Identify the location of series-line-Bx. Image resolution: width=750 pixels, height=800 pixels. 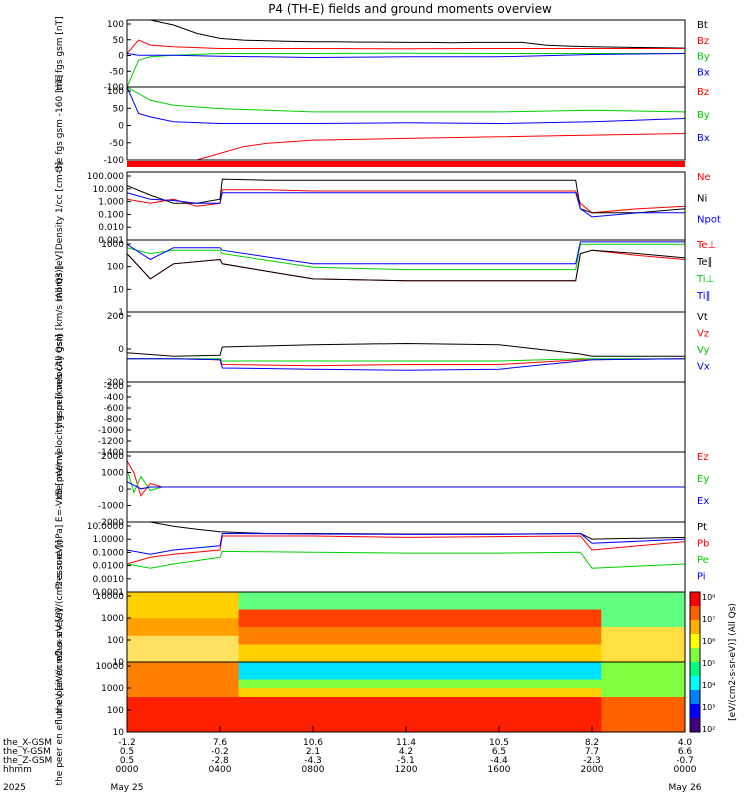
(406, 56).